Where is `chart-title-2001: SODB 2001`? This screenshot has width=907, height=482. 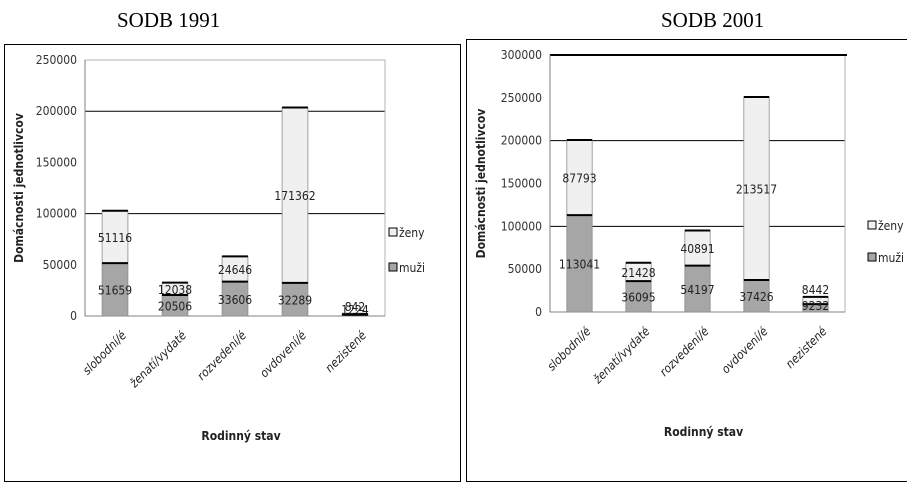 chart-title-2001: SODB 2001 is located at coordinates (713, 20).